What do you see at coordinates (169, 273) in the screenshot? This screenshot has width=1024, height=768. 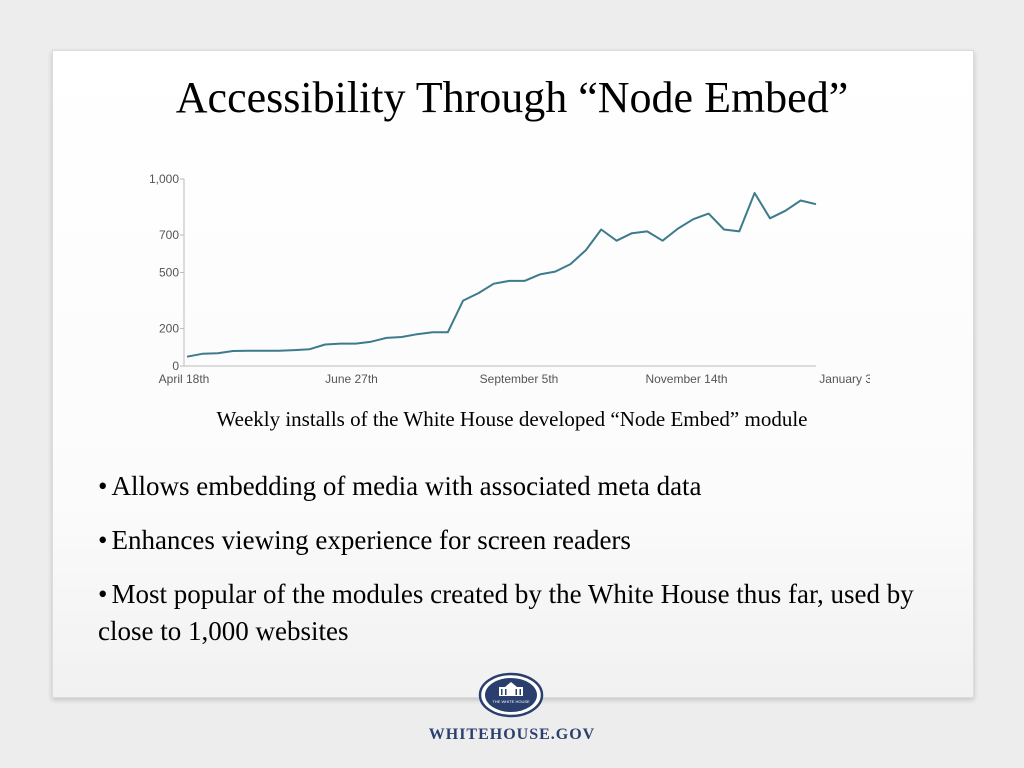 I see `y-tick-label: 500` at bounding box center [169, 273].